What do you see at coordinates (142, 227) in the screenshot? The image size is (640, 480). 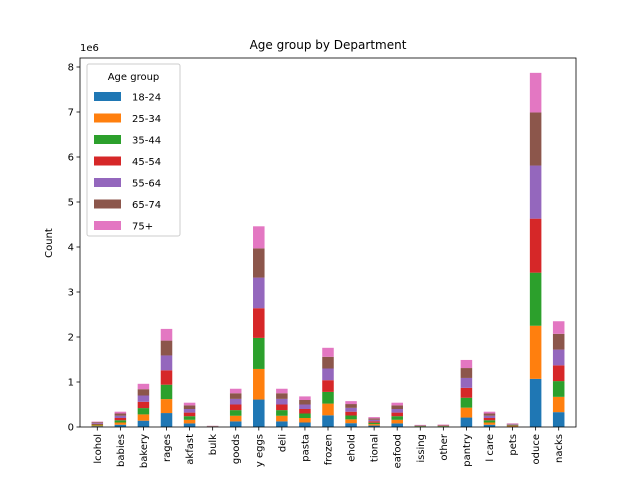 I see `legend-label: 75+` at bounding box center [142, 227].